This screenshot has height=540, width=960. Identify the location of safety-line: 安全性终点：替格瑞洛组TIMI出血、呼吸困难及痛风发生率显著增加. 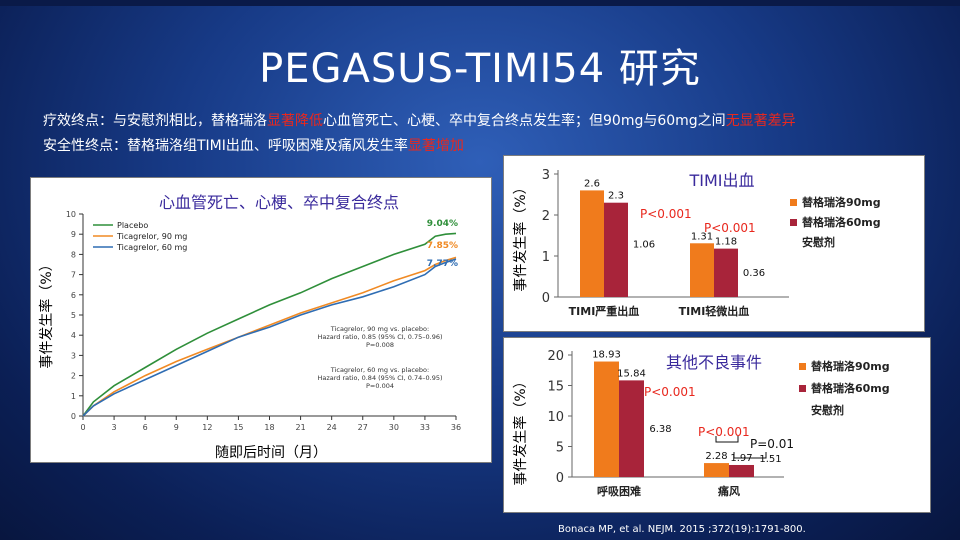
(253, 145).